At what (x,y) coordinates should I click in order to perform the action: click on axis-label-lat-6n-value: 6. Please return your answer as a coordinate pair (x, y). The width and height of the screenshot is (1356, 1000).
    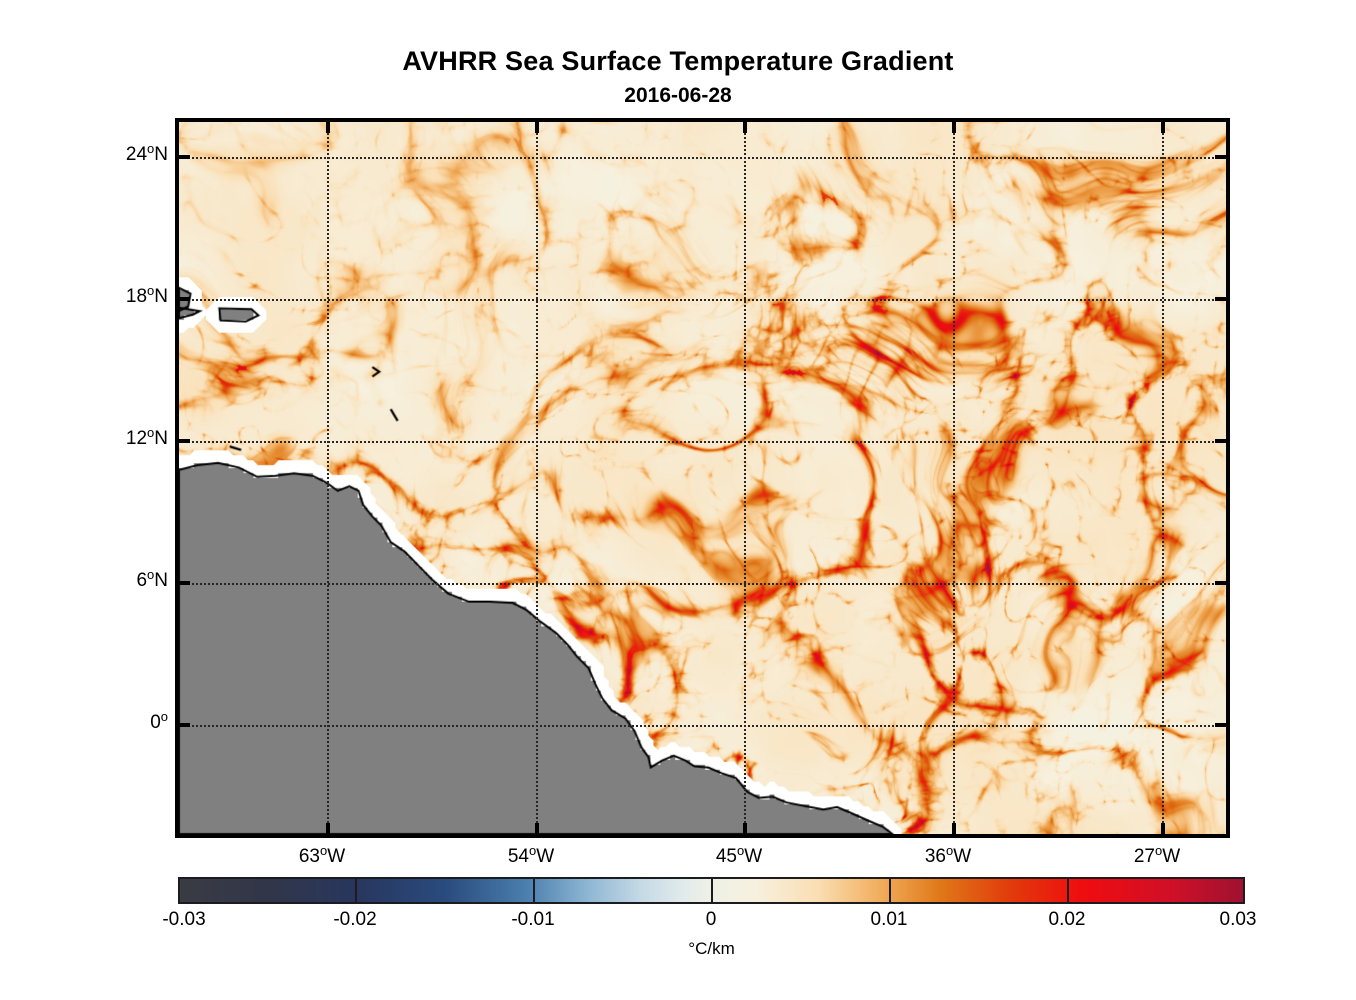
    Looking at the image, I should click on (142, 580).